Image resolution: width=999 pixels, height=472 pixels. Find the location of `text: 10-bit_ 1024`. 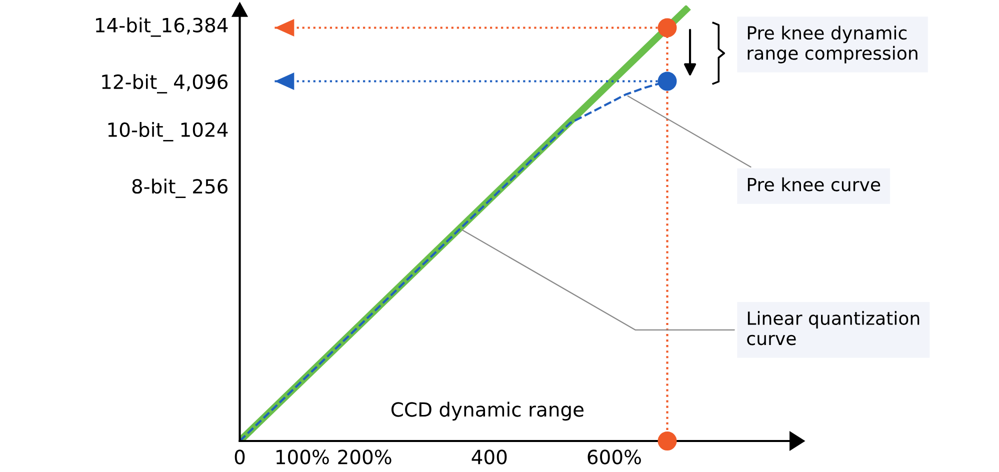

text: 10-bit_ 1024 is located at coordinates (168, 132).